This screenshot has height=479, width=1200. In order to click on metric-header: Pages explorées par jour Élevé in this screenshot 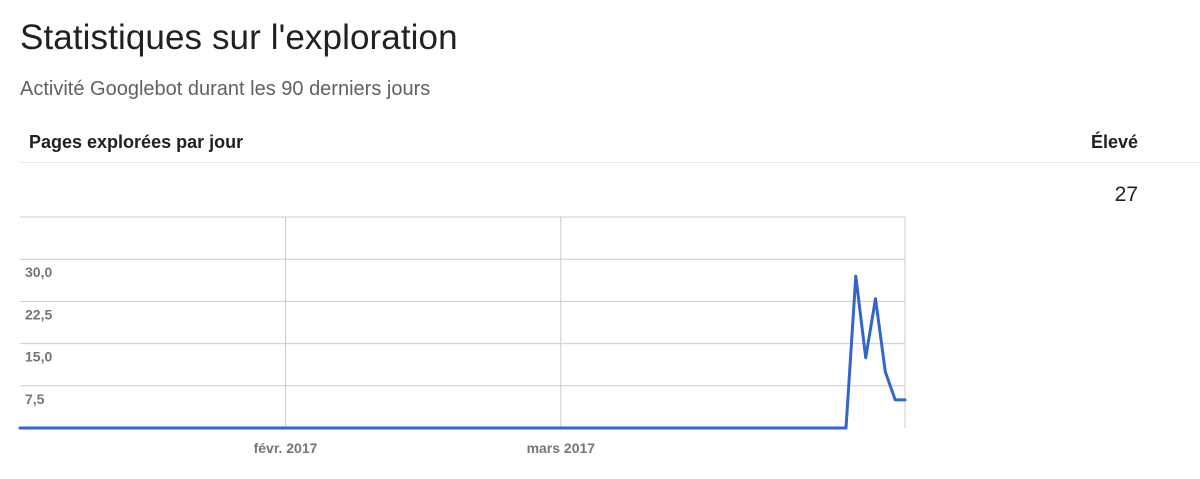, I will do `click(610, 142)`.